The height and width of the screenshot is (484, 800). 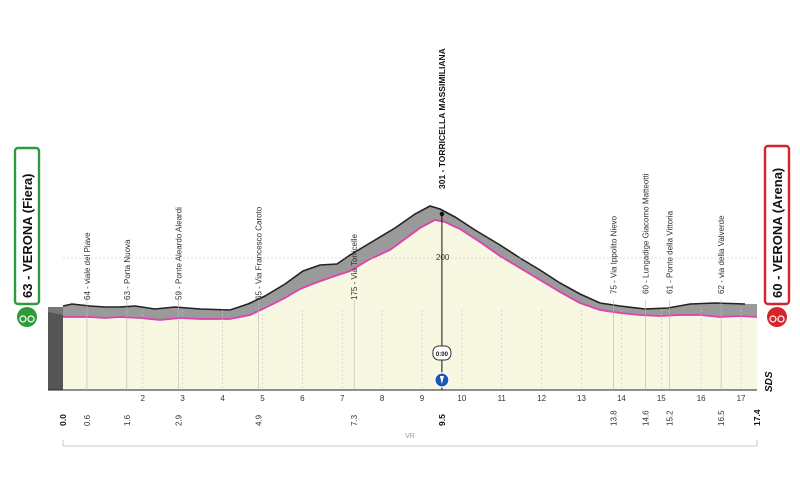 I want to click on vr-label: VR, so click(x=410, y=436).